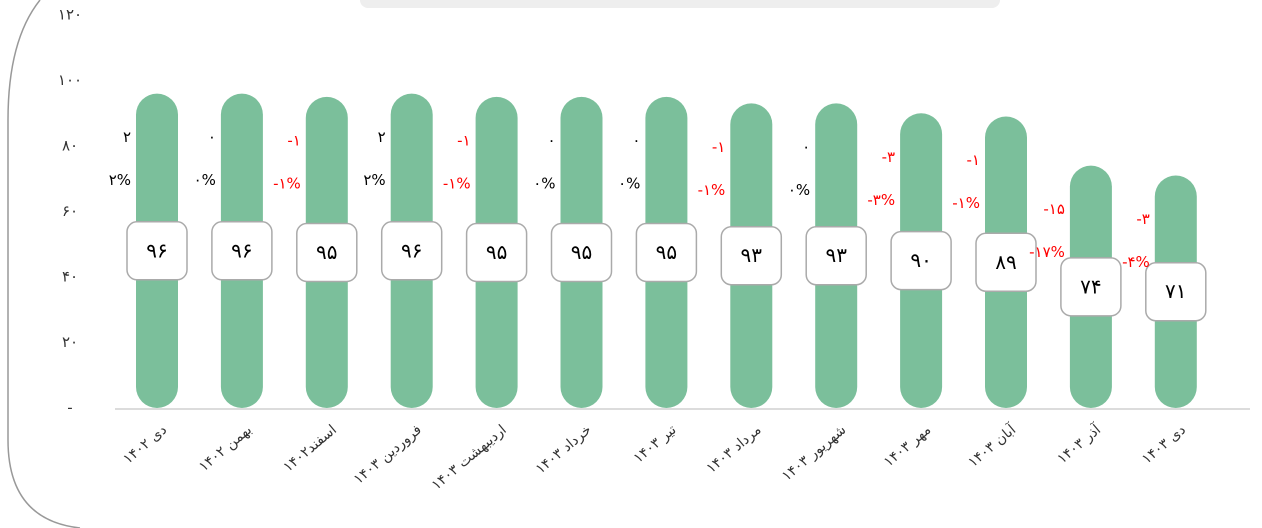 This screenshot has width=1262, height=528. I want to click on y-tick-label: -, so click(69, 408).